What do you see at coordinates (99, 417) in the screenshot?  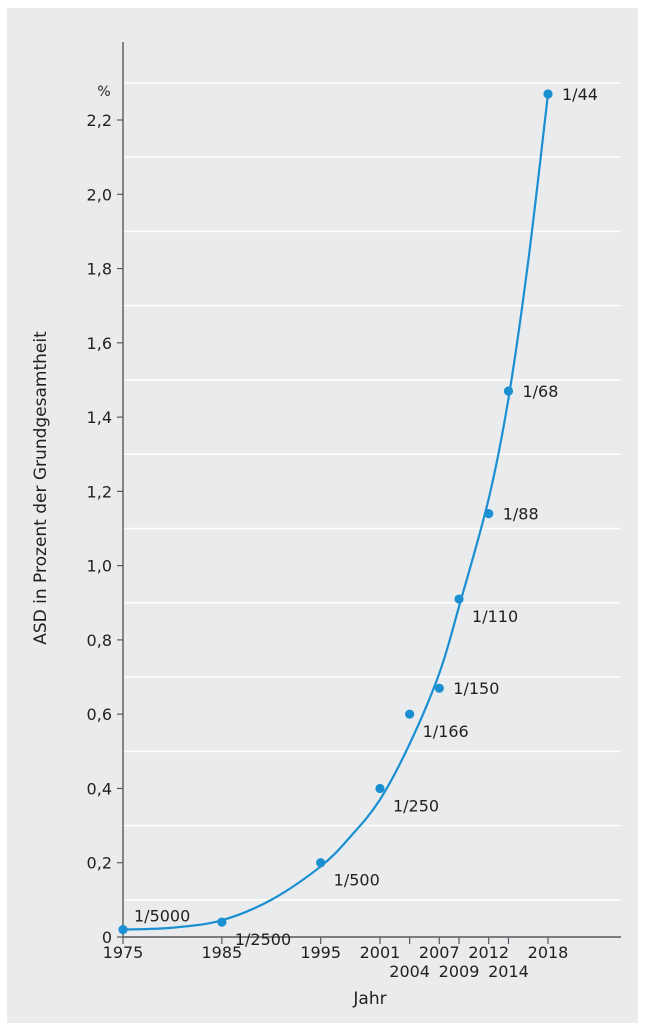 I see `y-tick-label: 1,4` at bounding box center [99, 417].